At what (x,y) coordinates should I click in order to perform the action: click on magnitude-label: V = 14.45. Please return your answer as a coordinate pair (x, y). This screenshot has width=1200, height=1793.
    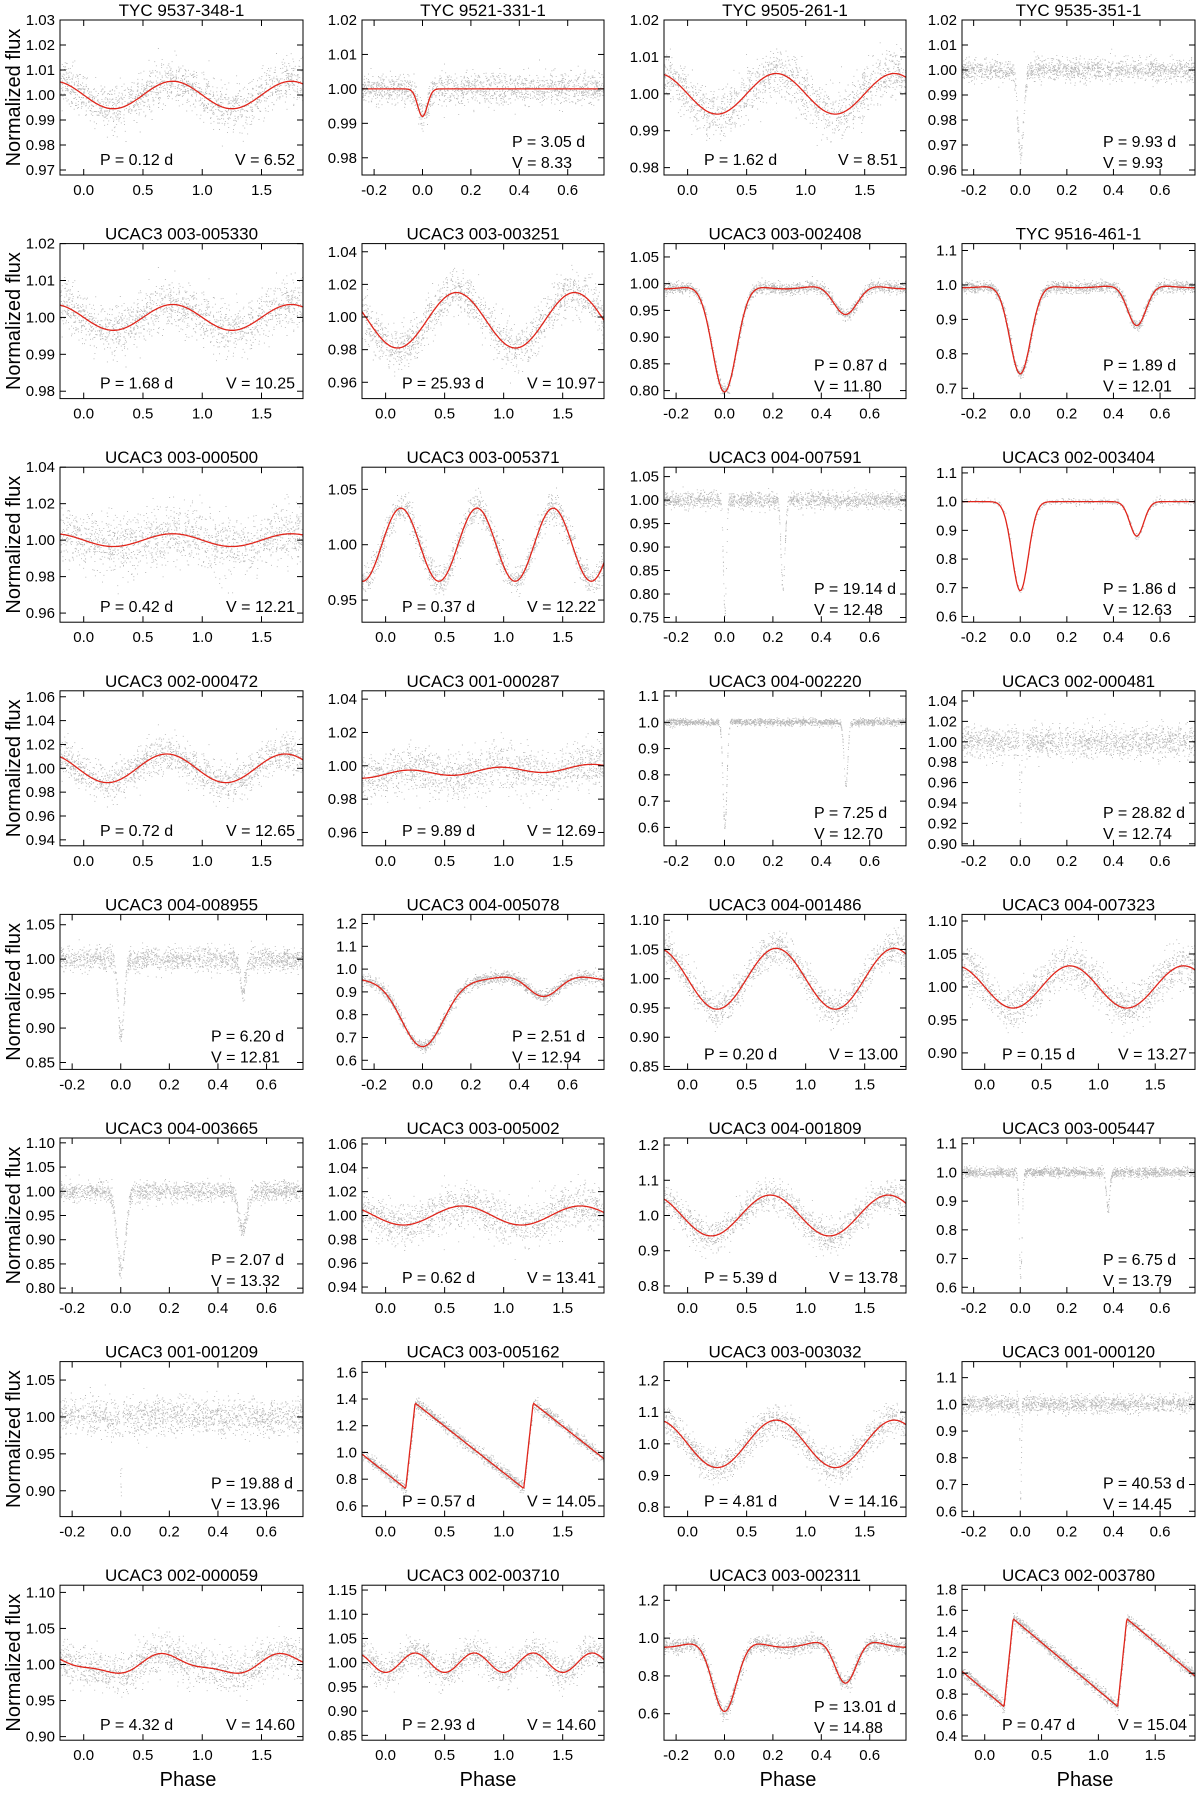
    Looking at the image, I should click on (1137, 1505).